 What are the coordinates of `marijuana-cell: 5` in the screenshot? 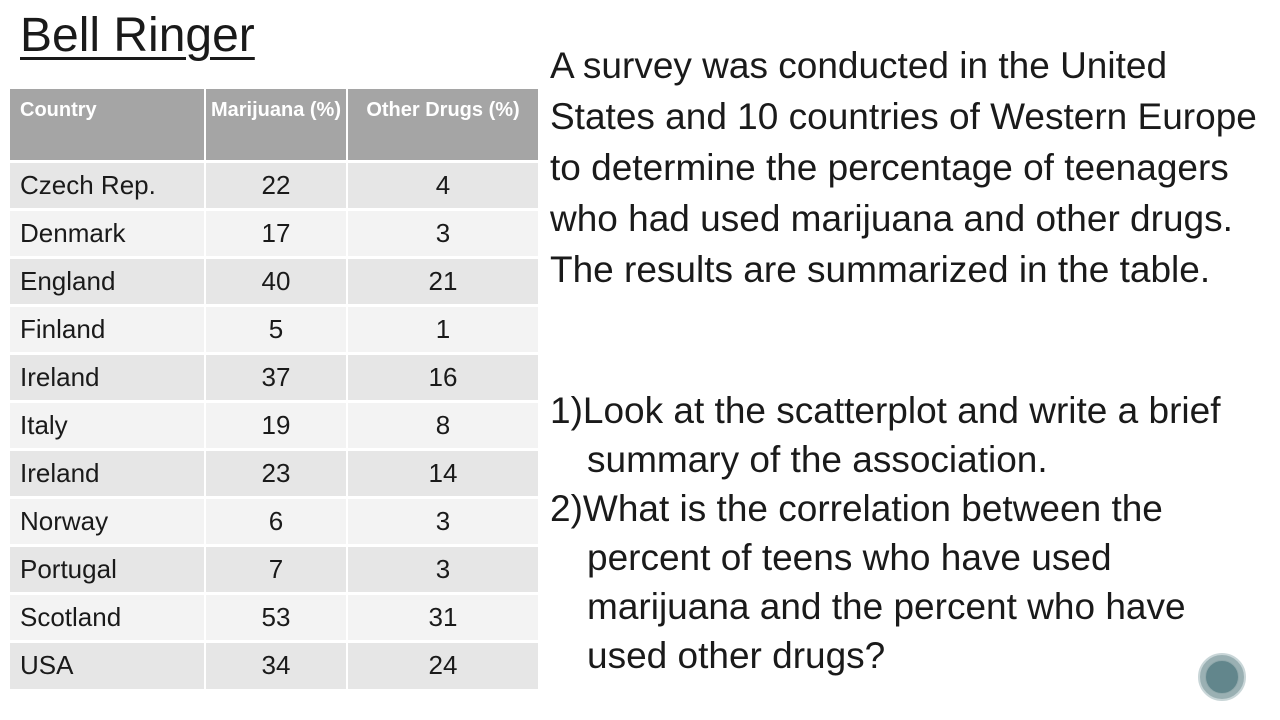 It's located at (276, 328).